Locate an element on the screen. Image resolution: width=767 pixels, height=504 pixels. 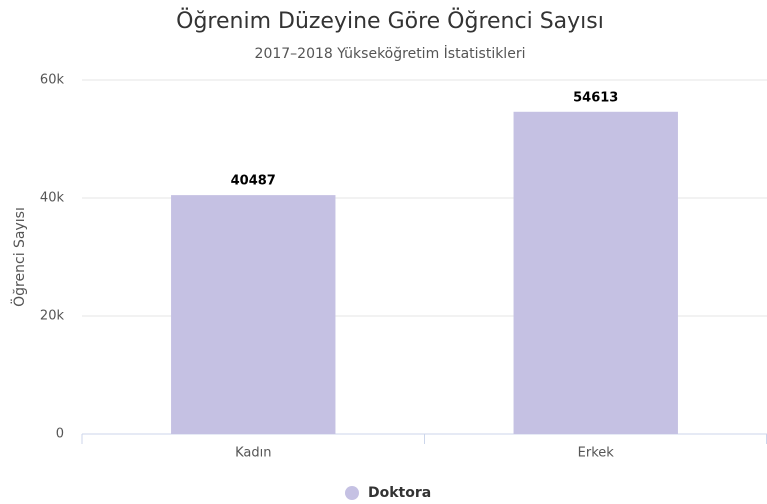
legend-marker is located at coordinates (352, 493).